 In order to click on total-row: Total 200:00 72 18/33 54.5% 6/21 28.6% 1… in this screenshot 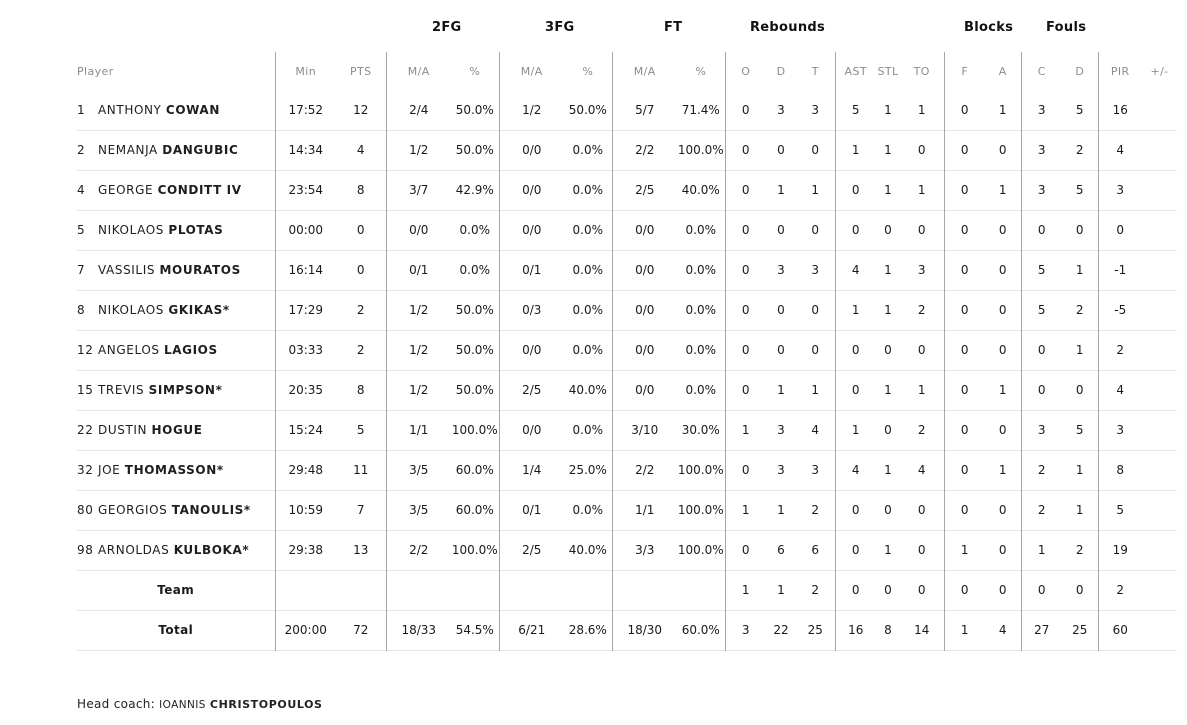, I will do `click(627, 630)`.